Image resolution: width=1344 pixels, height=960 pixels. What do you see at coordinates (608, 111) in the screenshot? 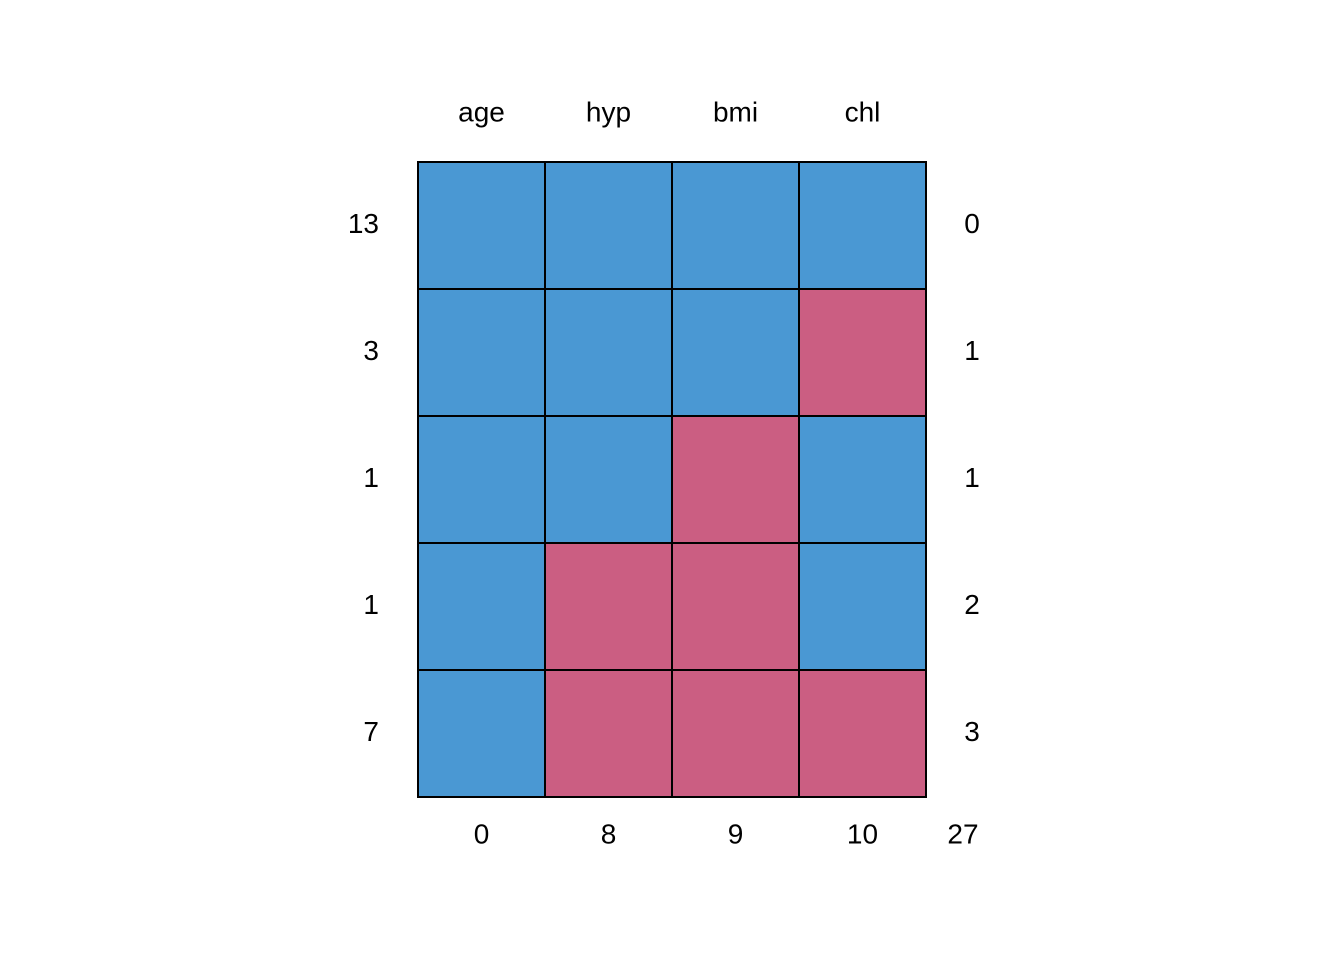
I see `column-label: hyp` at bounding box center [608, 111].